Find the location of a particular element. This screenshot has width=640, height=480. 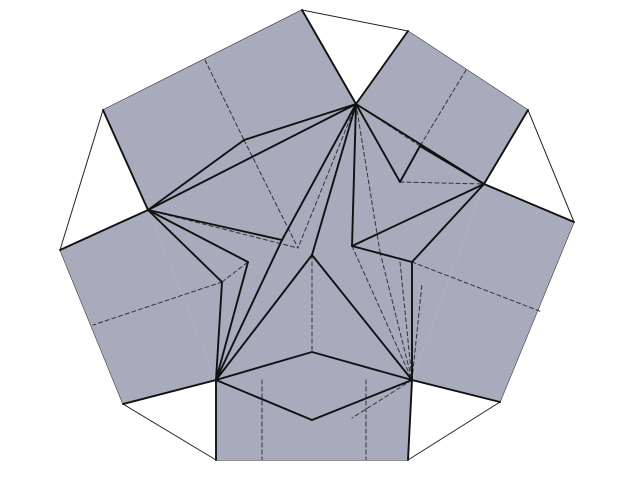

flap-panel-top-right is located at coordinates (442, 107).